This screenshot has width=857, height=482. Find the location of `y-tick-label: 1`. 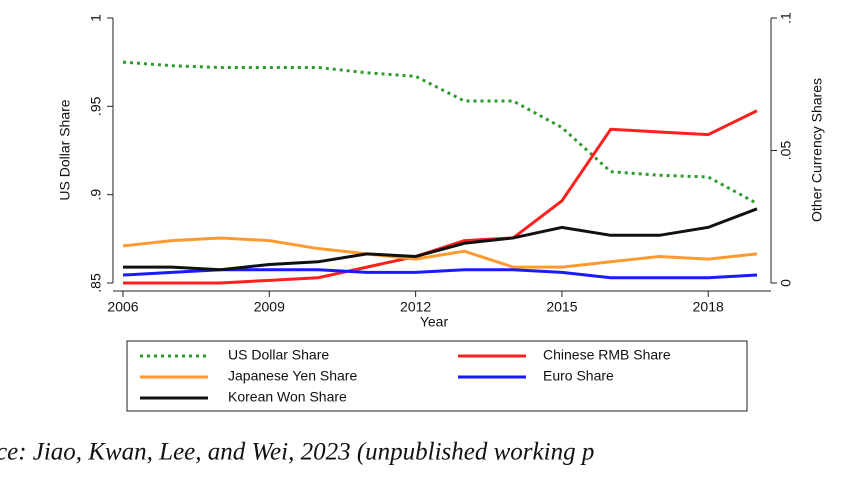

y-tick-label: 1 is located at coordinates (96, 18).